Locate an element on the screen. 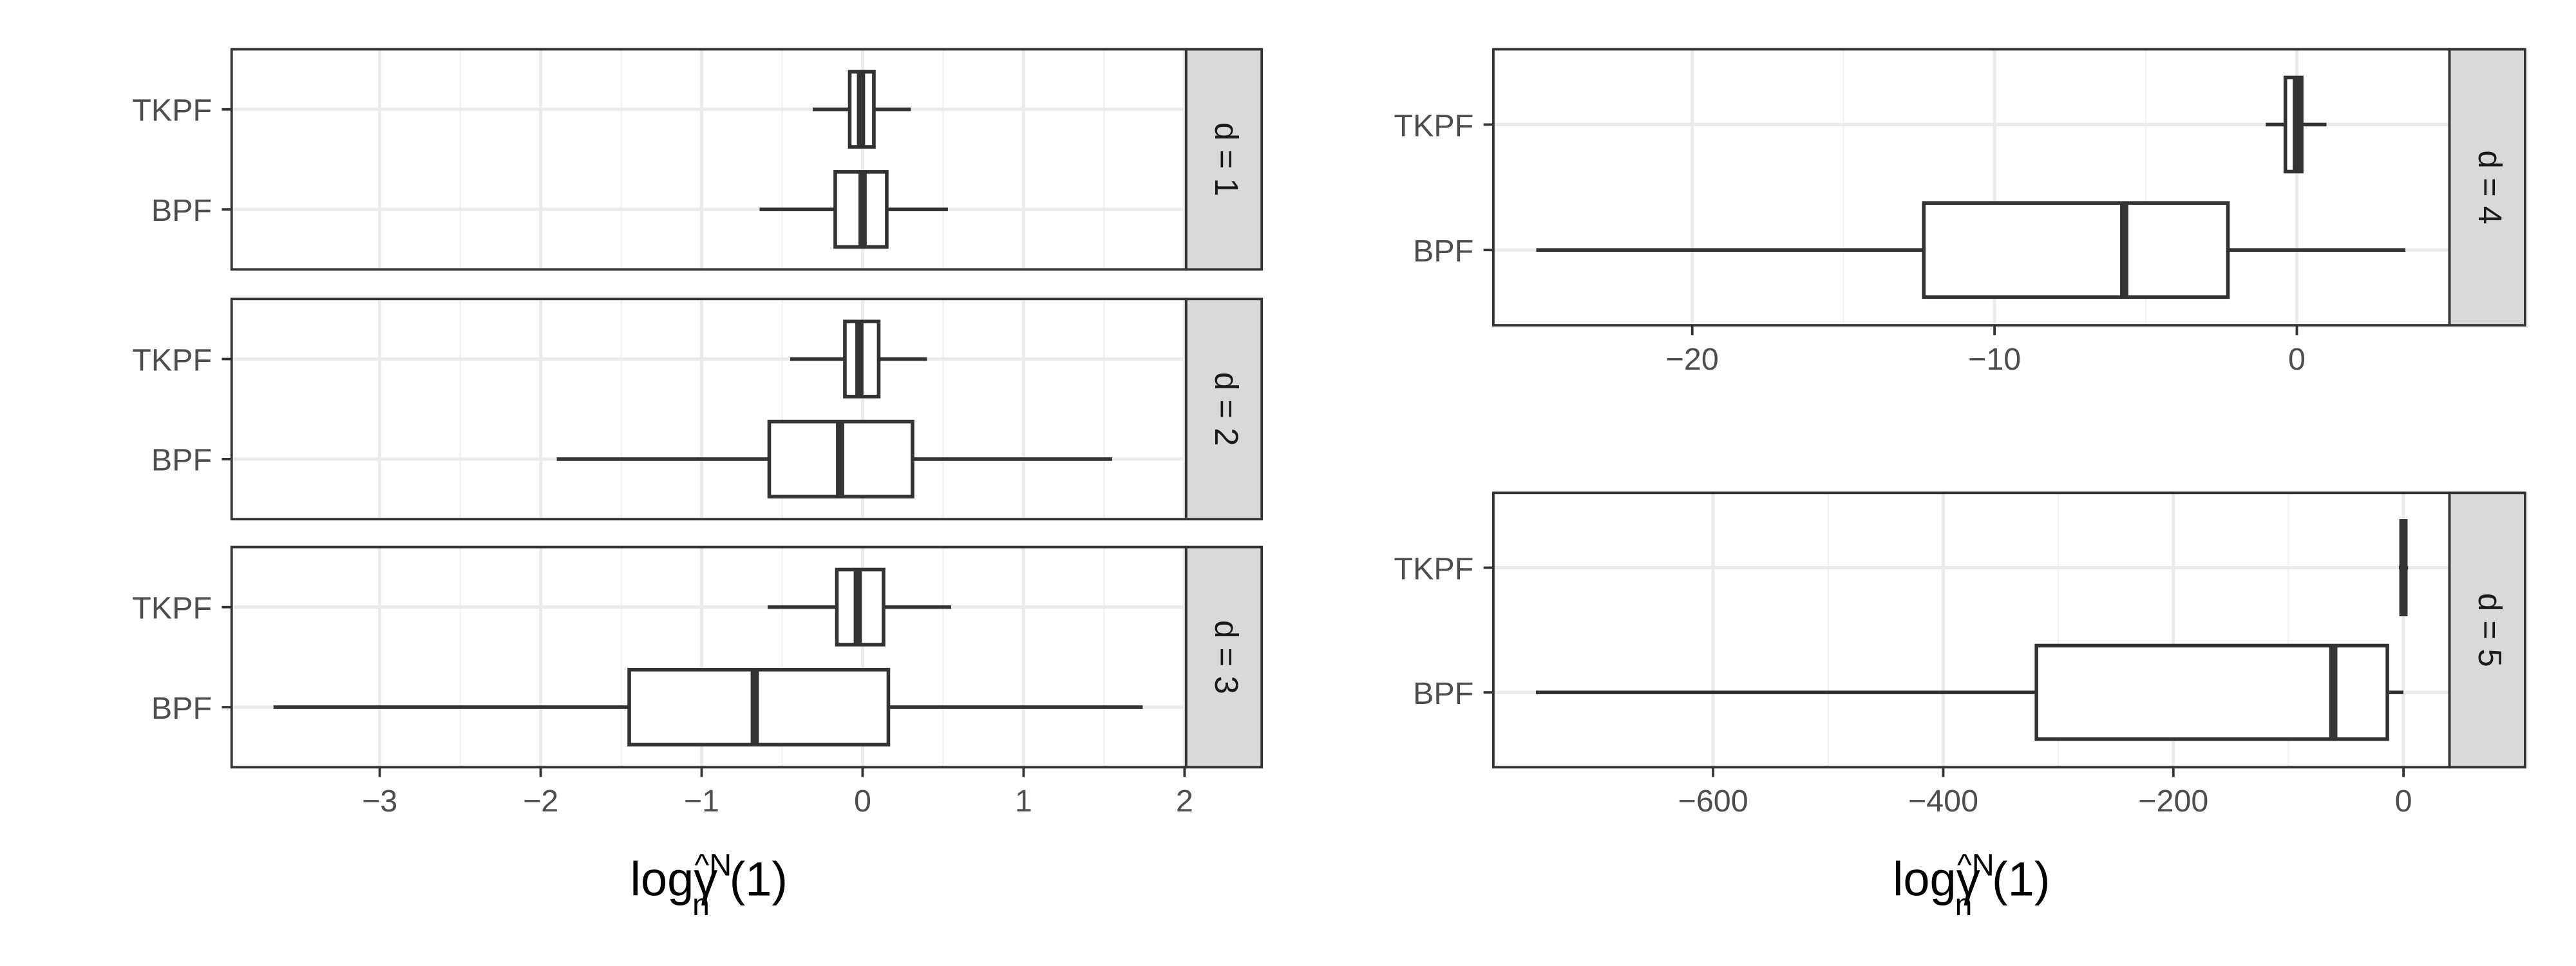 This screenshot has height=966, width=2576. x-tick-label: −10 is located at coordinates (1995, 359).